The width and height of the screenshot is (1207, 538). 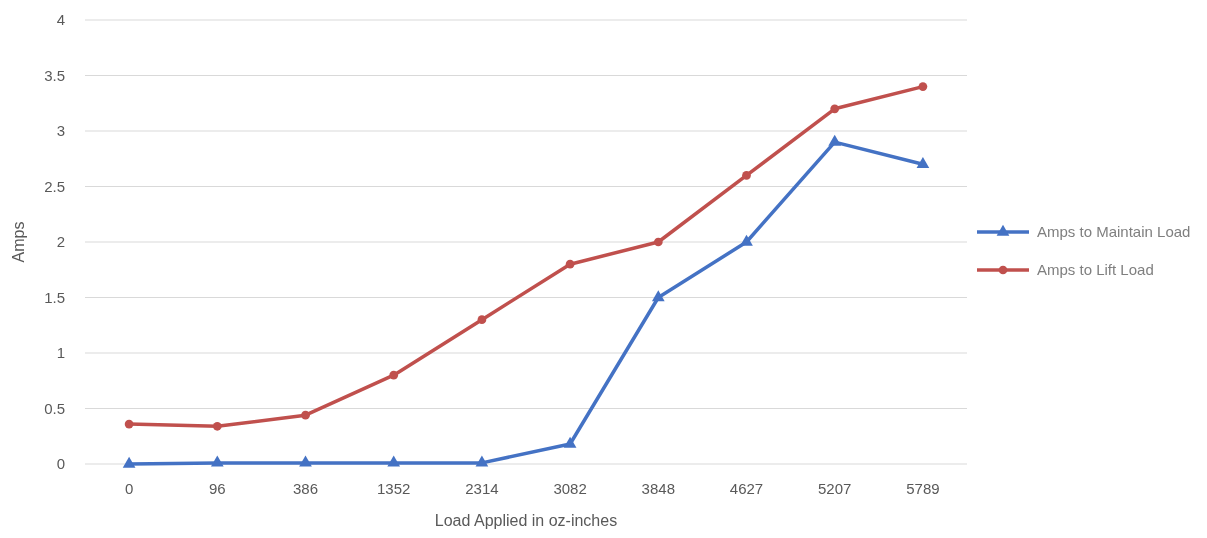 I want to click on x-tick-label: 2314, so click(x=482, y=488).